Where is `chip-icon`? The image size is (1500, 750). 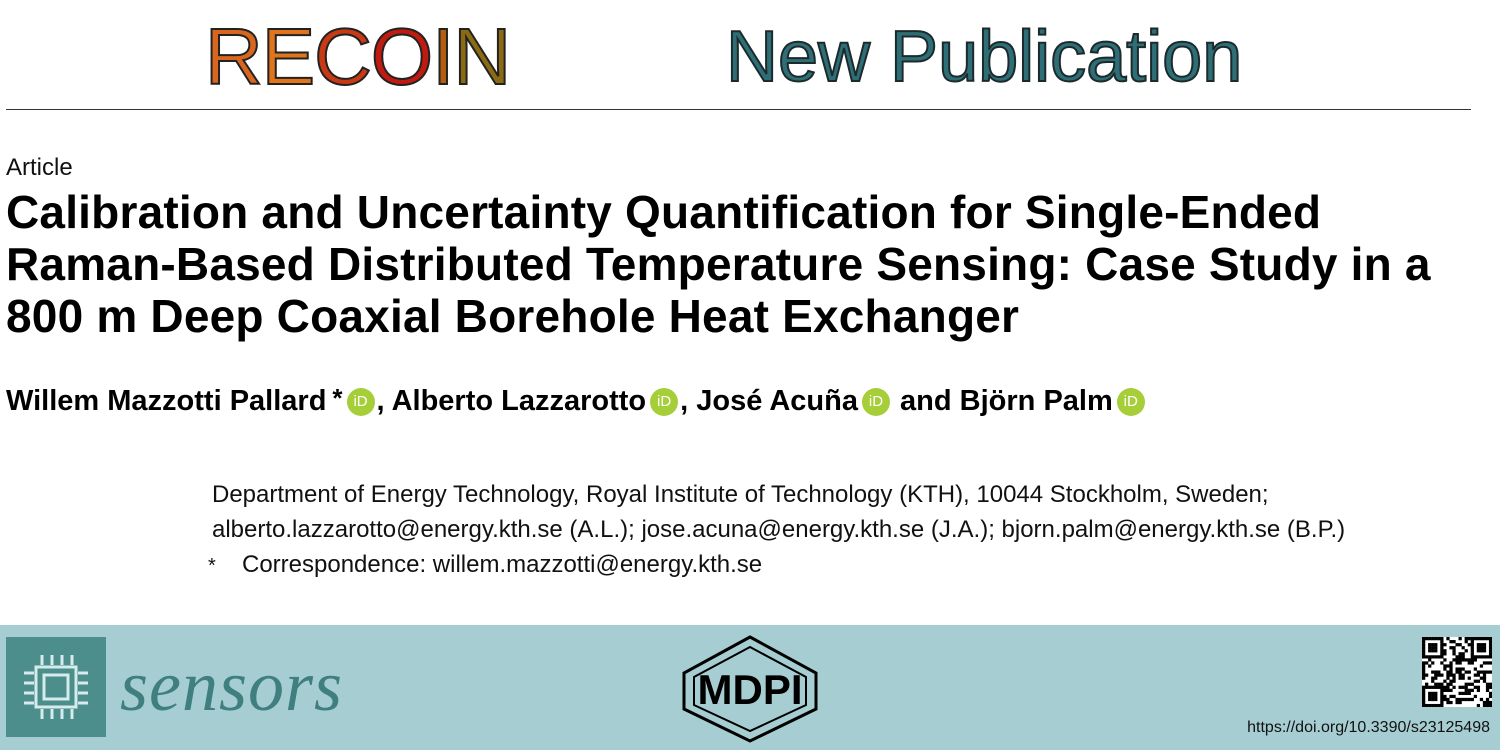 chip-icon is located at coordinates (56, 687).